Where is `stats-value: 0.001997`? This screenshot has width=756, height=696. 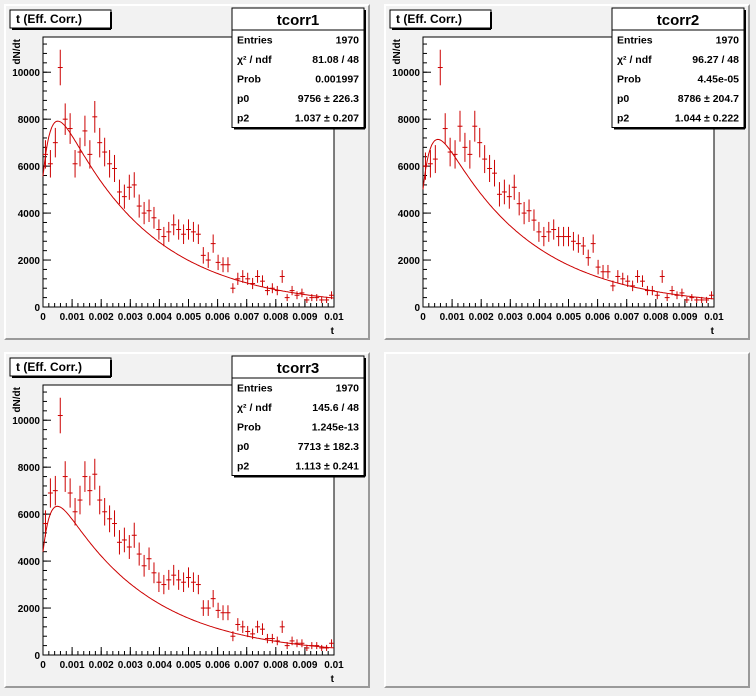
stats-value: 0.001997 is located at coordinates (337, 80).